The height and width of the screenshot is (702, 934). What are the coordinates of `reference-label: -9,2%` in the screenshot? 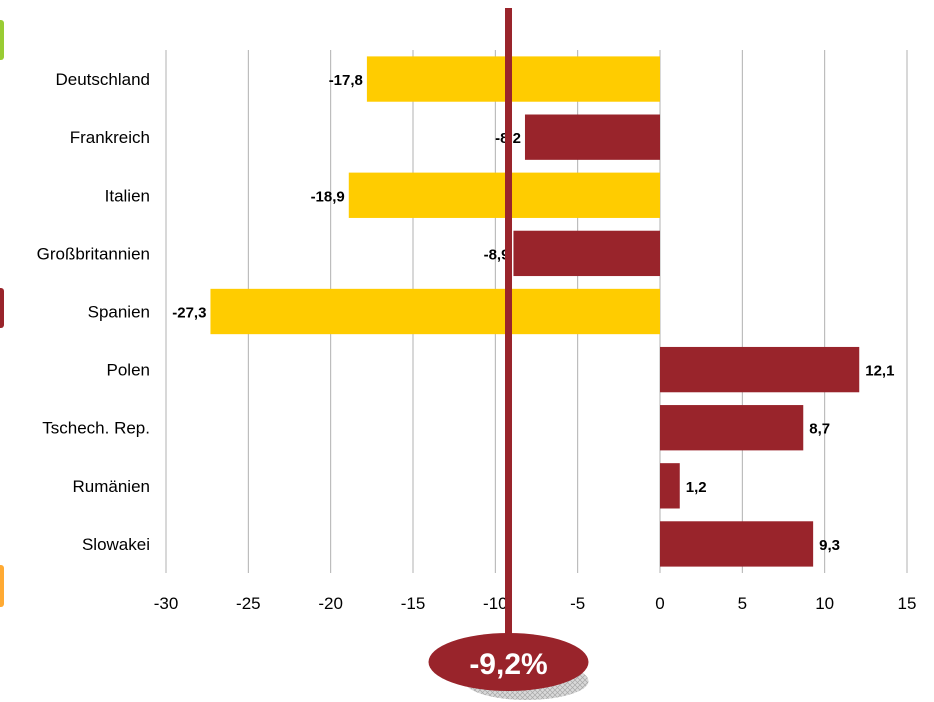 It's located at (508, 664).